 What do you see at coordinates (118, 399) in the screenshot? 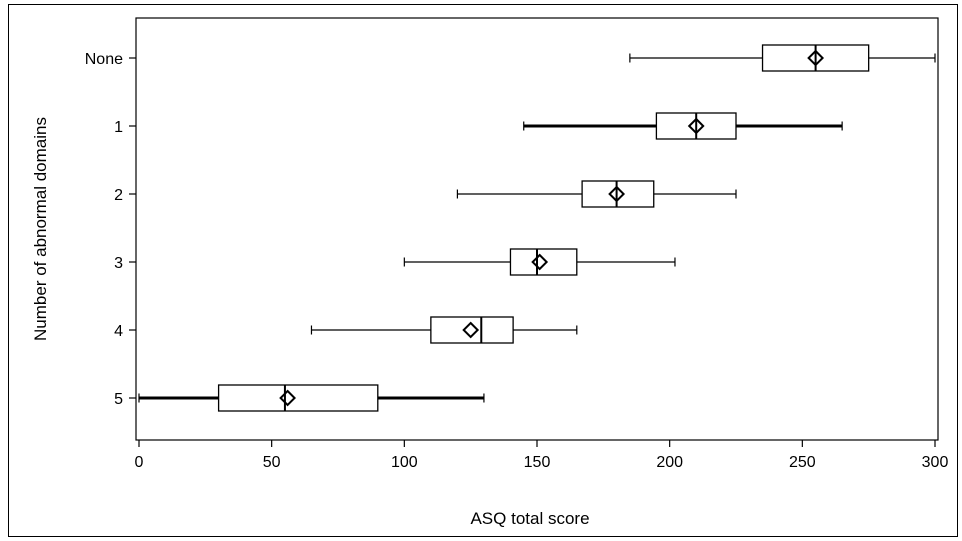
I see `y-tick-label-5: 5` at bounding box center [118, 399].